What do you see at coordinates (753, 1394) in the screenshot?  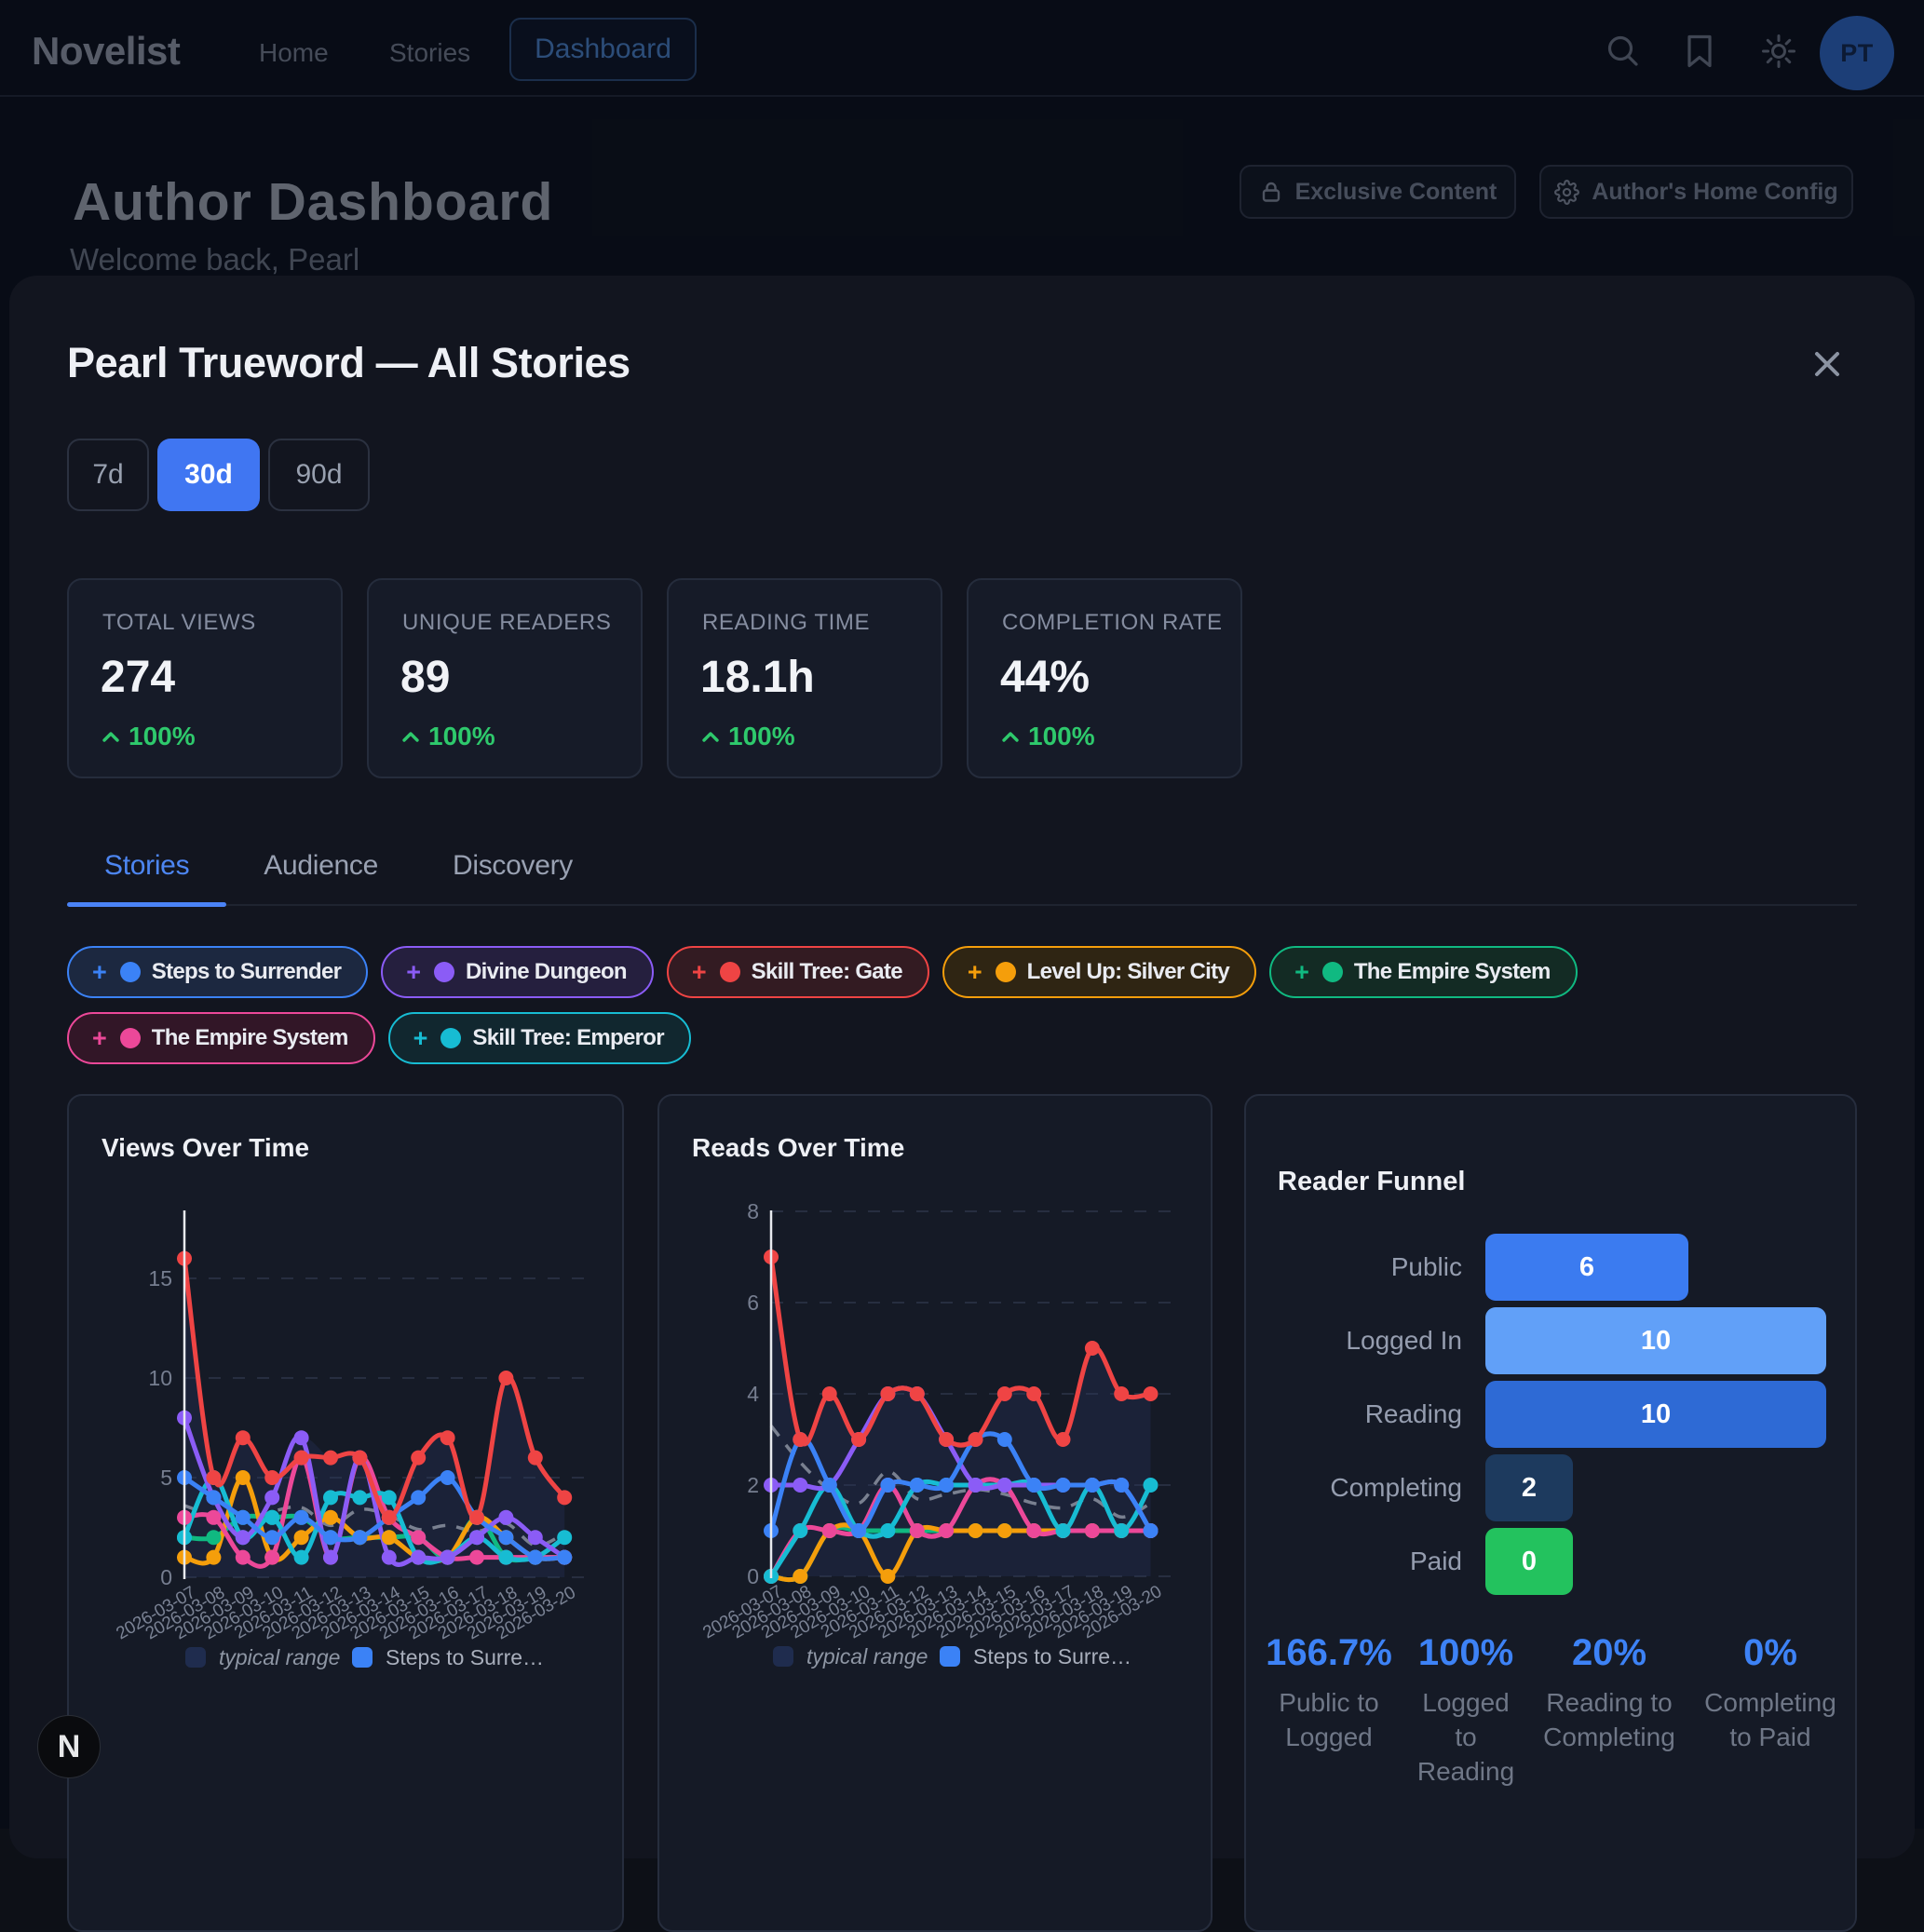 I see `svg-text: 4` at bounding box center [753, 1394].